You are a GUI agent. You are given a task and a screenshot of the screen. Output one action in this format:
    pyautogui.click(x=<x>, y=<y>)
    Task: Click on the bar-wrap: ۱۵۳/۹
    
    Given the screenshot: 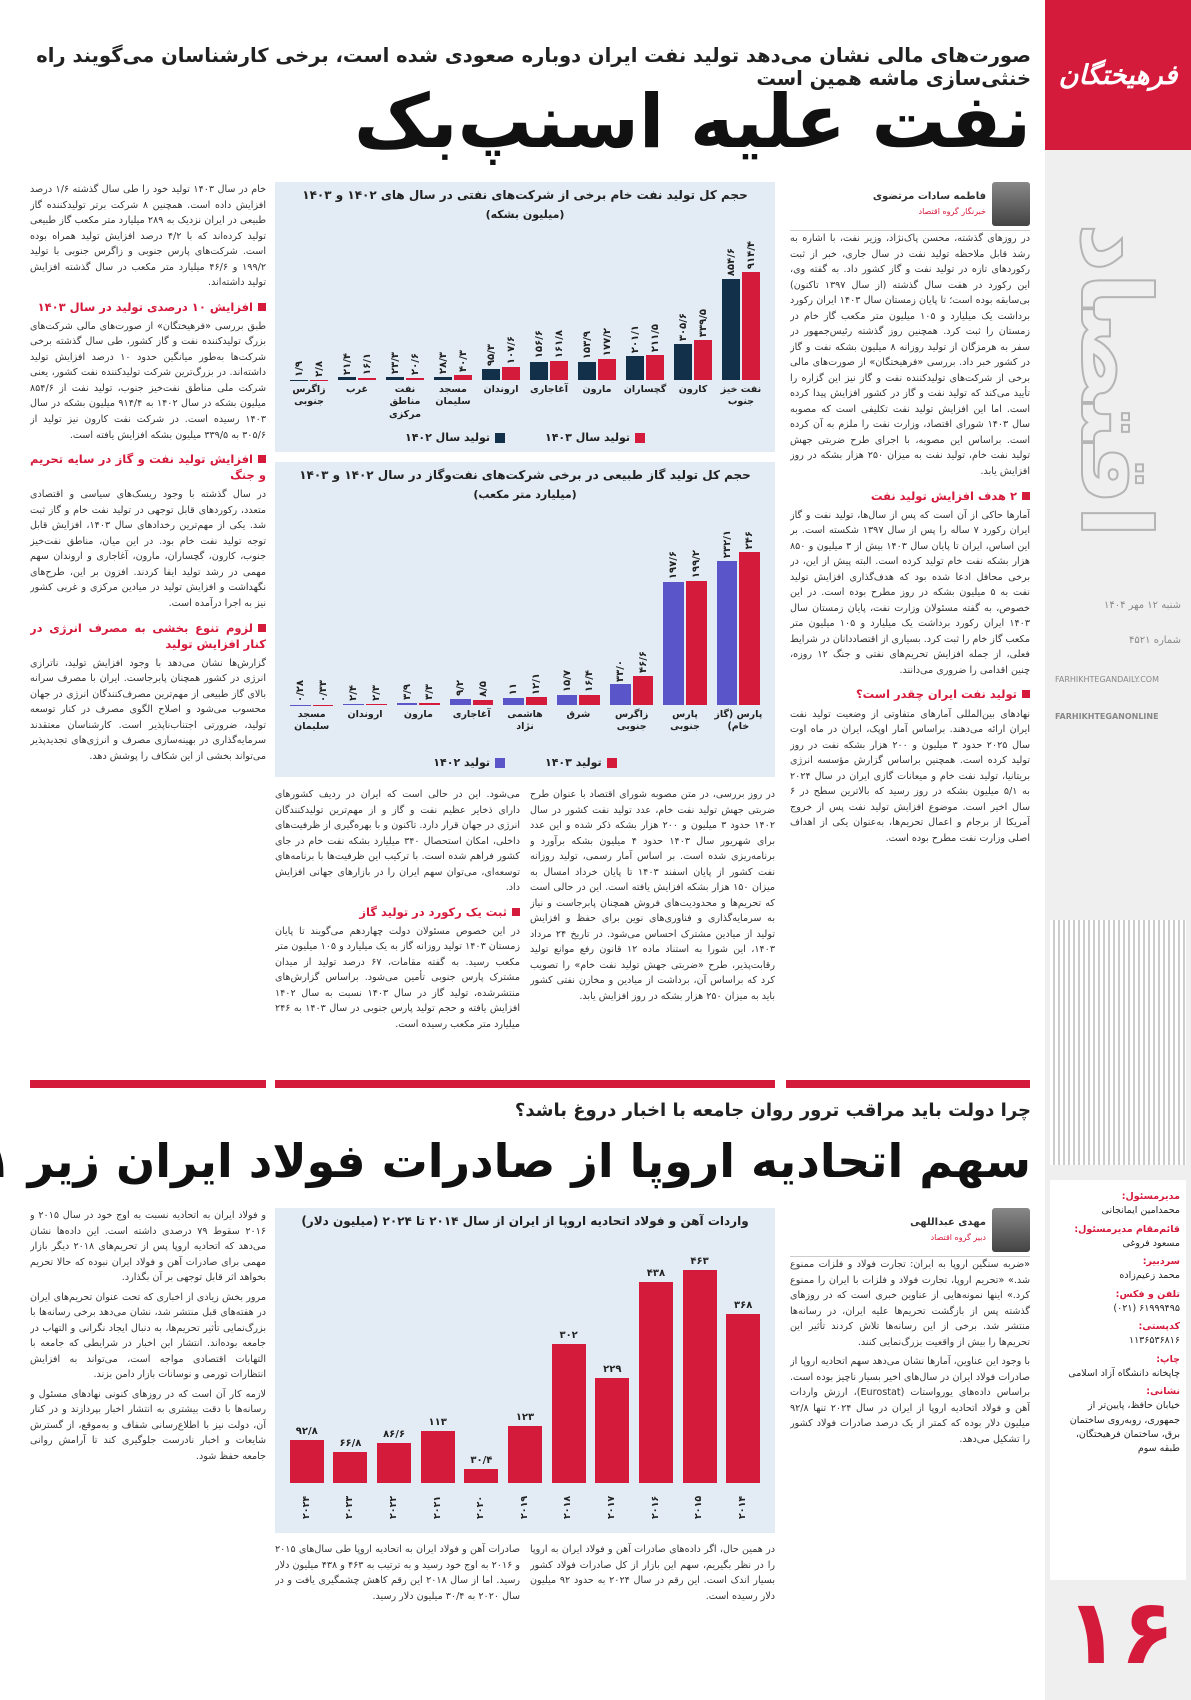 What is the action you would take?
    pyautogui.click(x=587, y=355)
    